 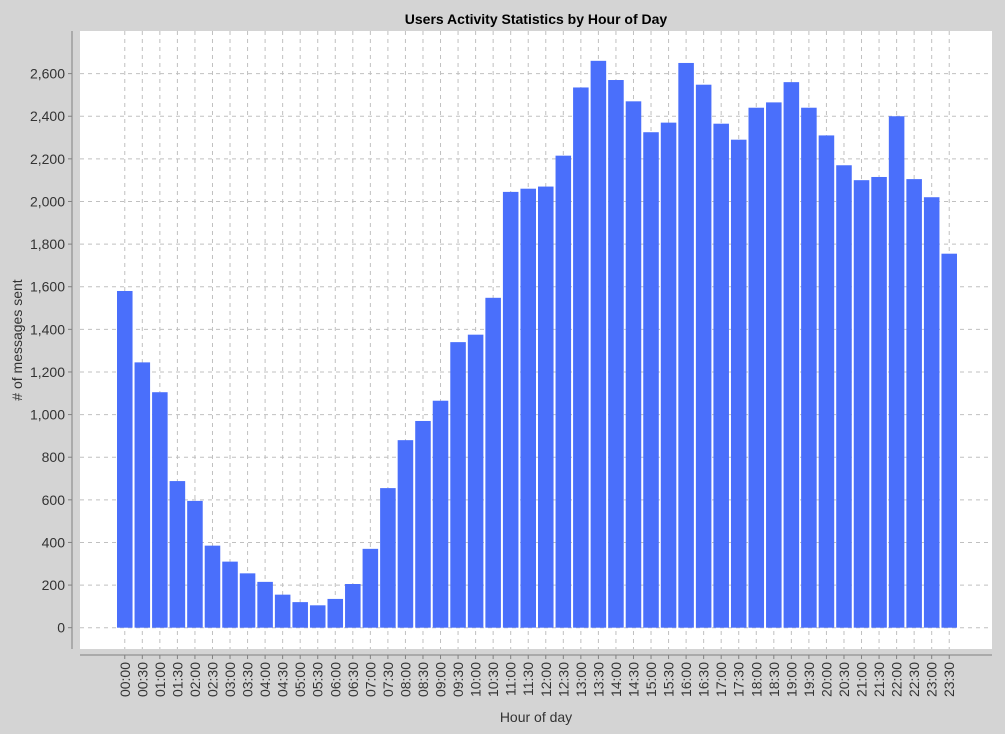 What do you see at coordinates (54, 500) in the screenshot?
I see `y-tick-label: 600` at bounding box center [54, 500].